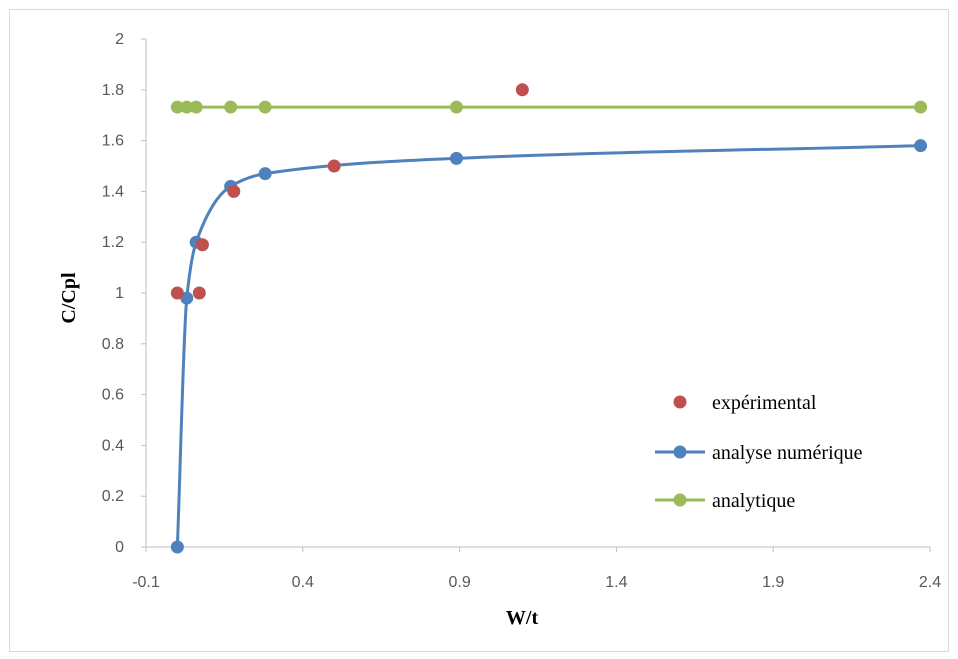 The width and height of the screenshot is (958, 659). Describe the element at coordinates (119, 547) in the screenshot. I see `y-tick-label: 0` at that location.